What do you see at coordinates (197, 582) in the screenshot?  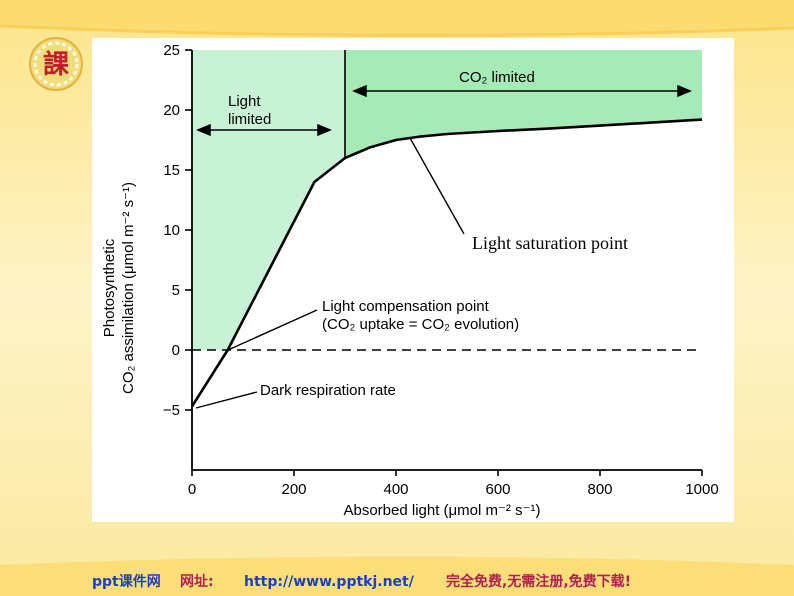 I see `footer-site-label: 网址:` at bounding box center [197, 582].